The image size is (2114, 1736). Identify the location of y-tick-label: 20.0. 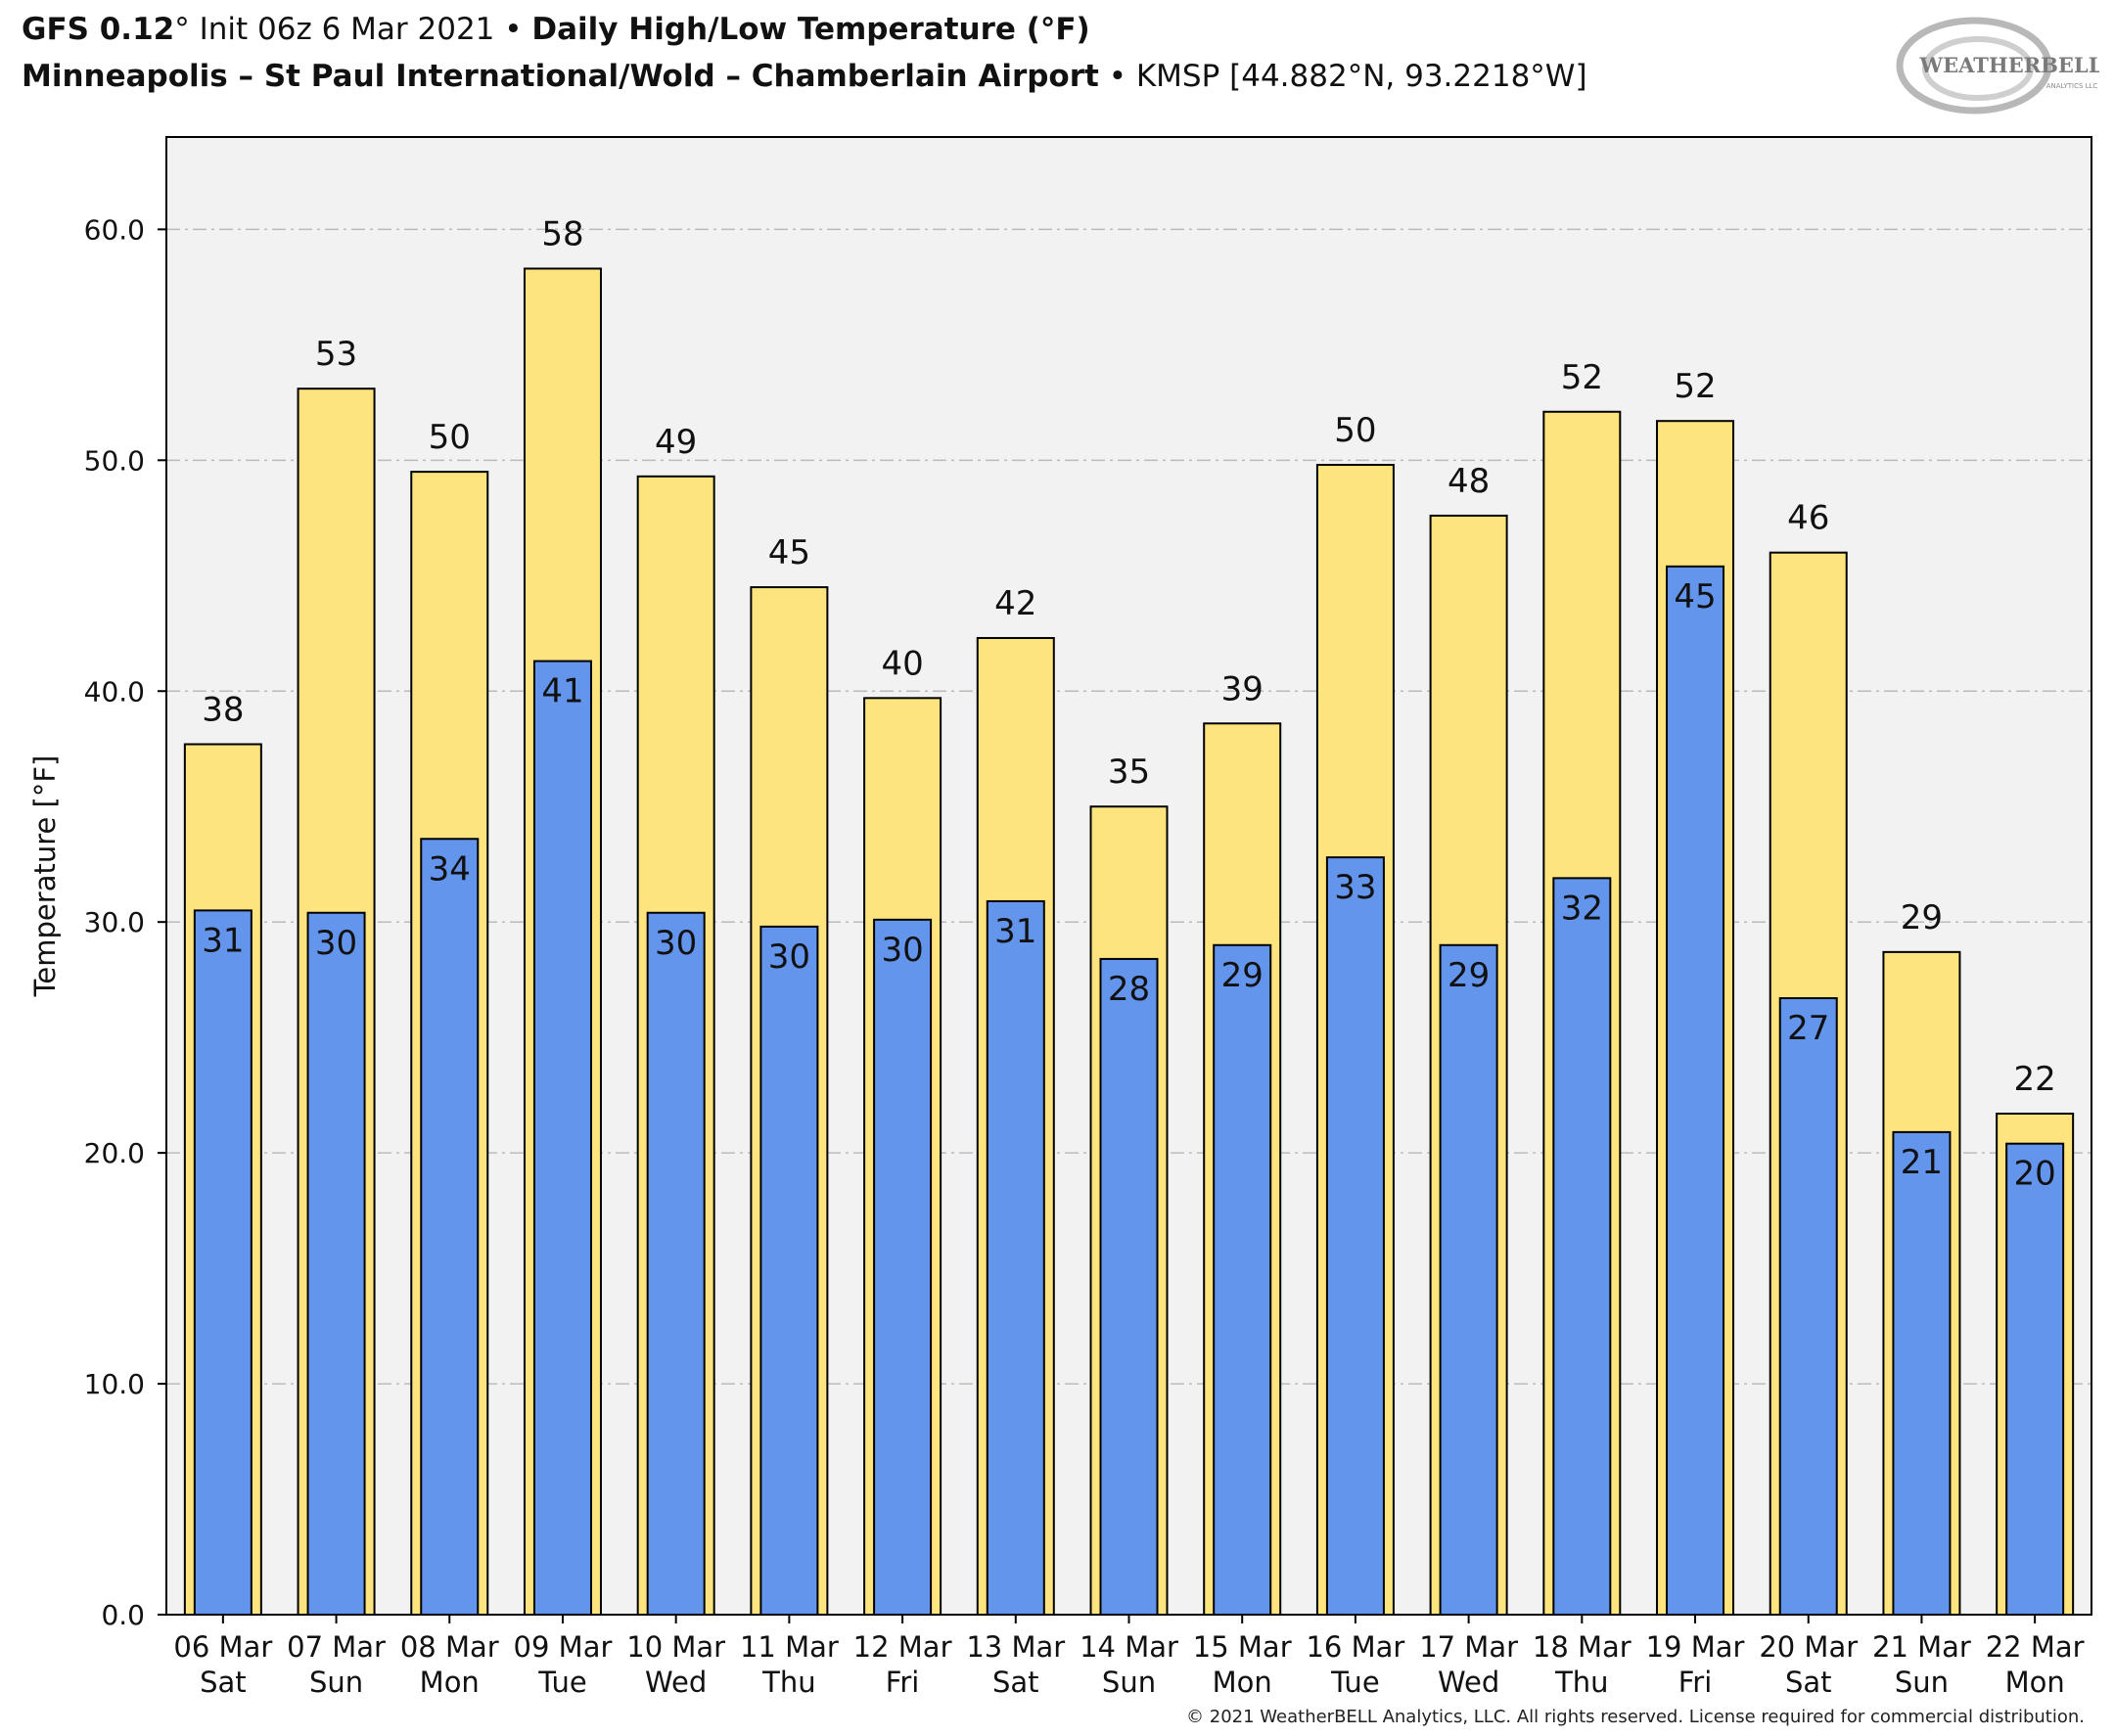
(114, 1153).